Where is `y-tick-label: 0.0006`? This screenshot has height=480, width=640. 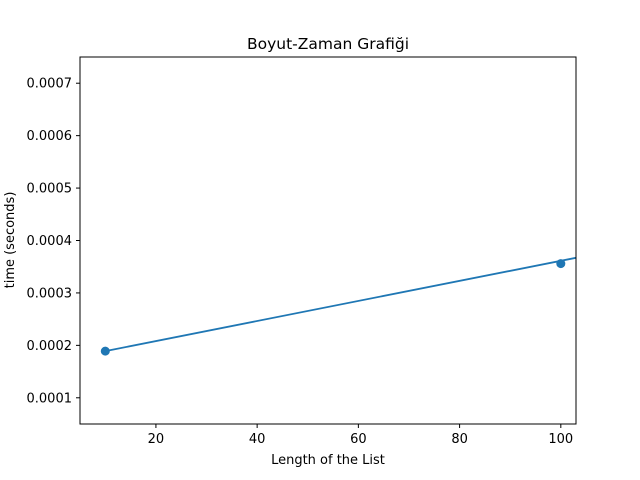 y-tick-label: 0.0006 is located at coordinates (50, 136).